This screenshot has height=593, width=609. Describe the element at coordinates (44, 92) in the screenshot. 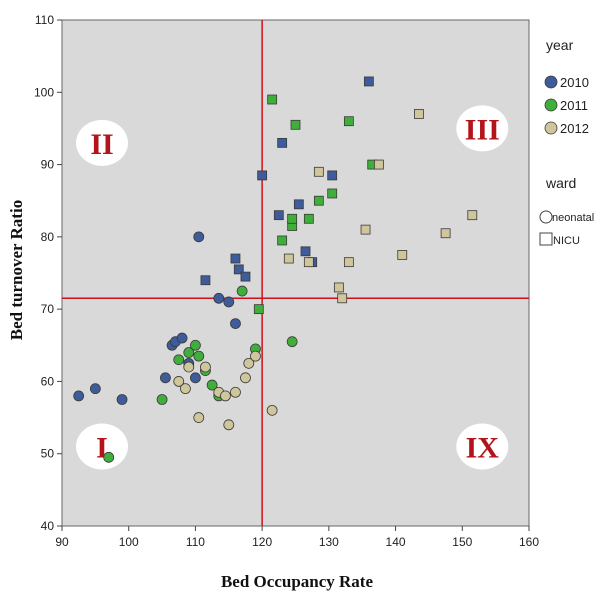

I see `y-tick-label: 100` at that location.